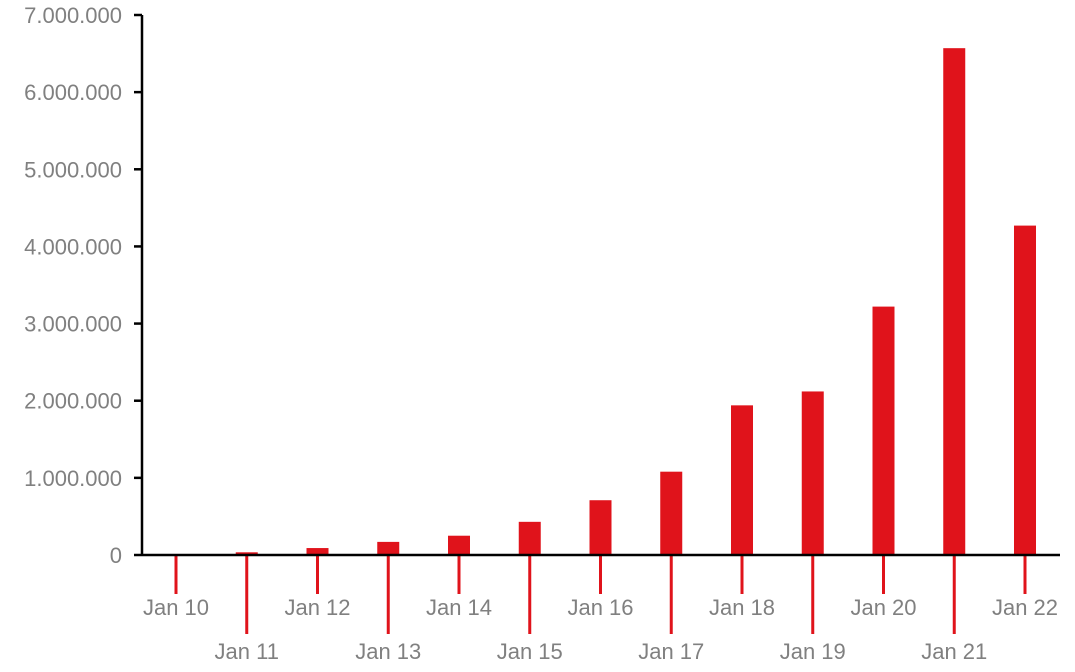 Image resolution: width=1075 pixels, height=672 pixels. What do you see at coordinates (73, 478) in the screenshot?
I see `y-tick-label: 1.000.000` at bounding box center [73, 478].